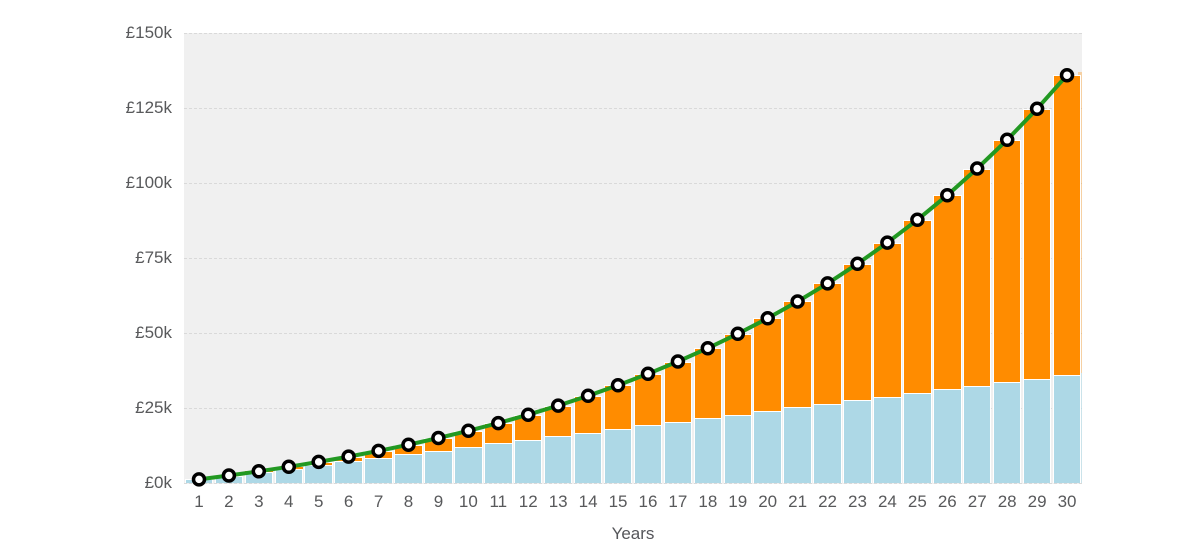 Image resolution: width=1195 pixels, height=552 pixels. Describe the element at coordinates (857, 501) in the screenshot. I see `x-tick-label-23: 23` at that location.